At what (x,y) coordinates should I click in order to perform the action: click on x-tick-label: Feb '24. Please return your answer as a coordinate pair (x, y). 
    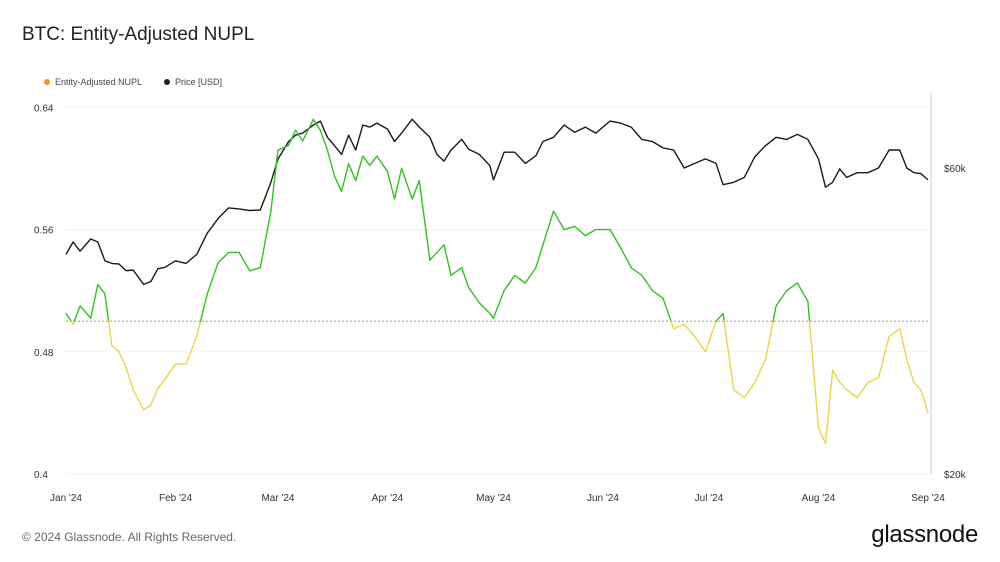
    Looking at the image, I should click on (175, 498).